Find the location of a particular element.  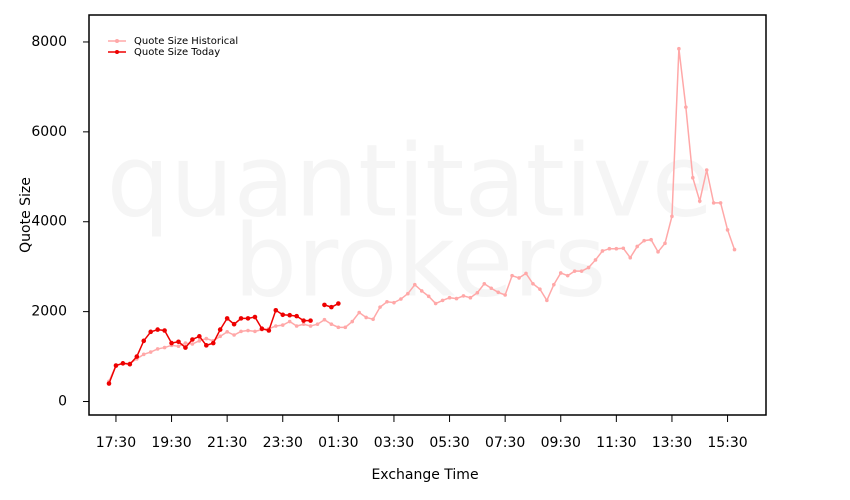

x-axis-label: Exchange Time is located at coordinates (424, 475).